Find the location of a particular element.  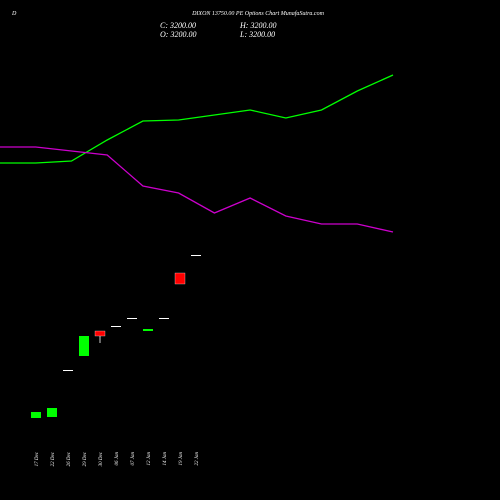

x-tick-label: 22 Dec is located at coordinates (53, 458).